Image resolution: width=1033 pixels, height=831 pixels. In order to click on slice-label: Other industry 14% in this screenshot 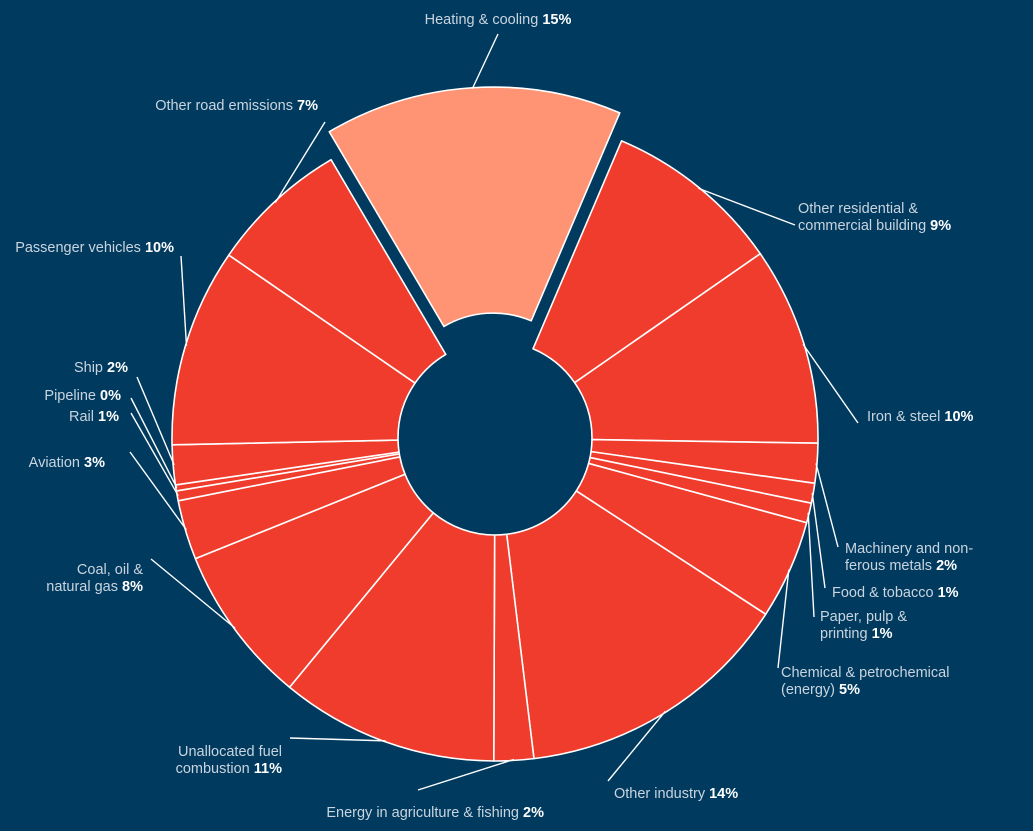, I will do `click(676, 794)`.